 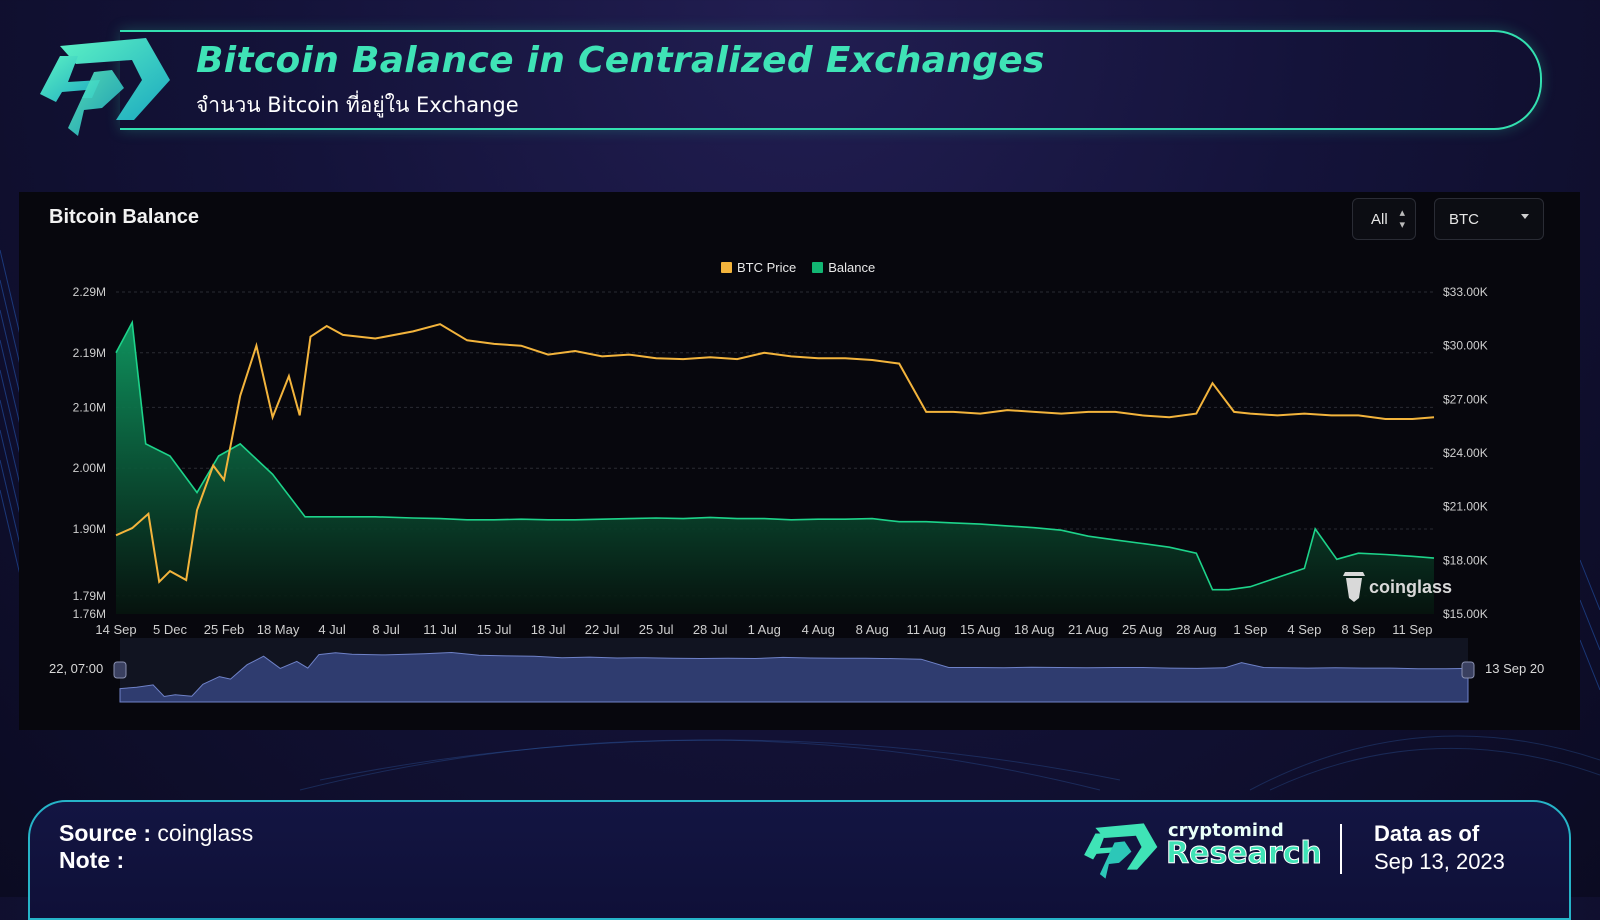 I want to click on x-tick-label: 28 Jul, so click(x=710, y=629).